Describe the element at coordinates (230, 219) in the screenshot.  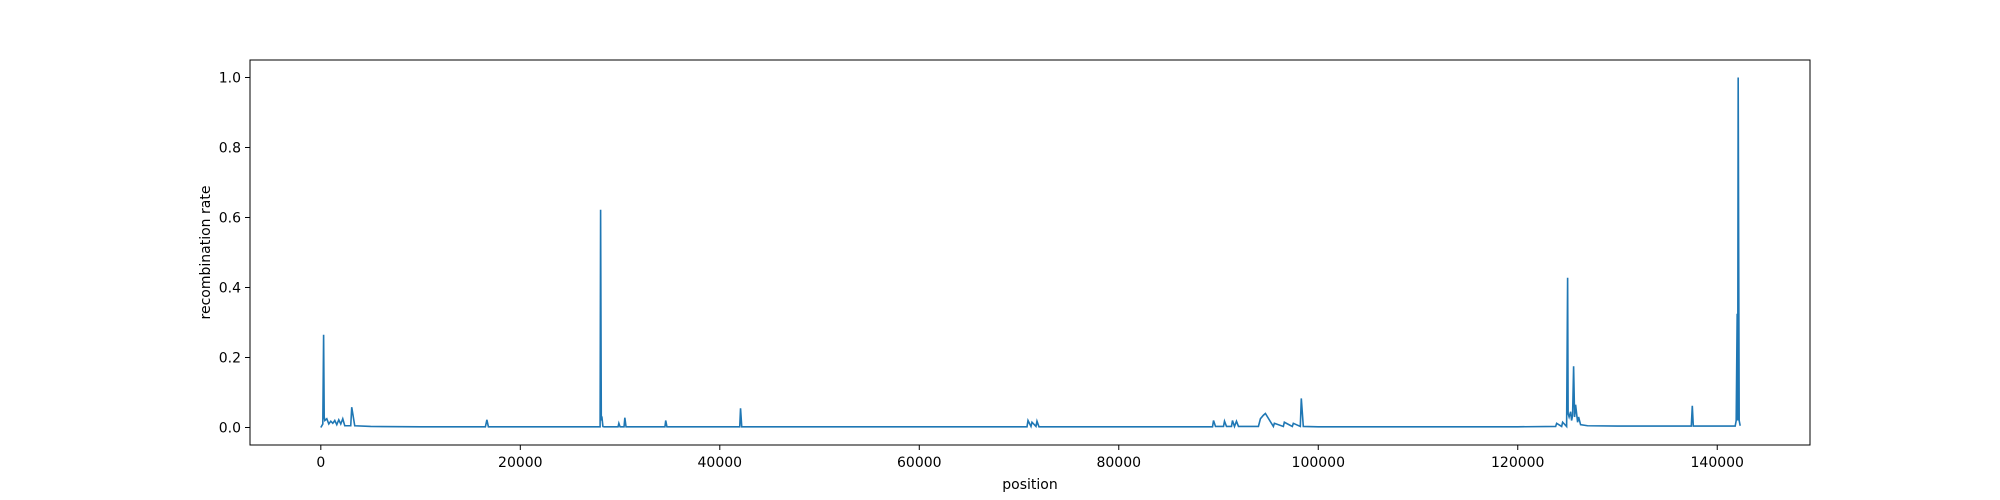
I see `y-tick-label: 0.6` at that location.